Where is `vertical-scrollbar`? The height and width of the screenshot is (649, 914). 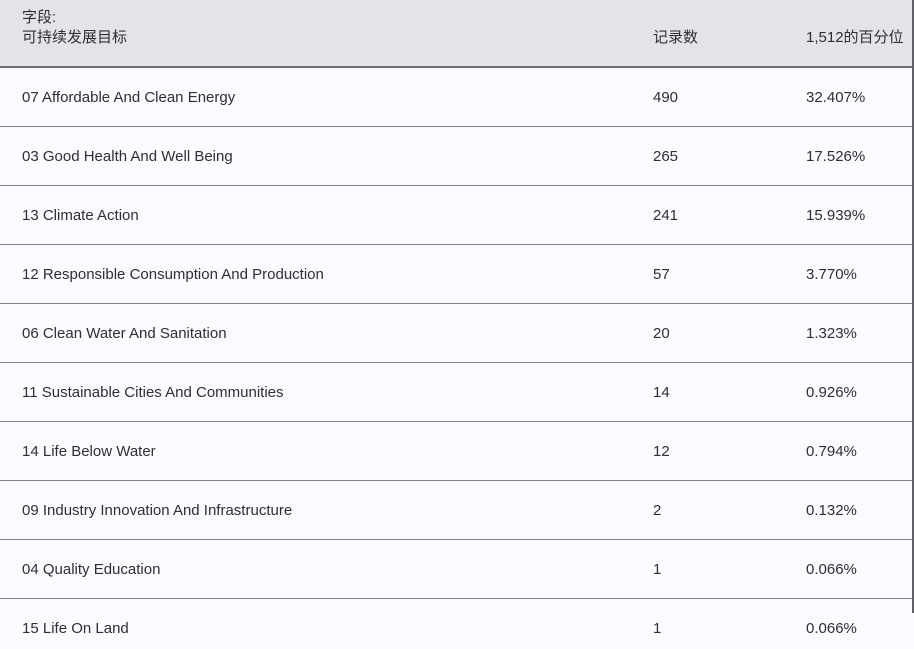 vertical-scrollbar is located at coordinates (913, 306).